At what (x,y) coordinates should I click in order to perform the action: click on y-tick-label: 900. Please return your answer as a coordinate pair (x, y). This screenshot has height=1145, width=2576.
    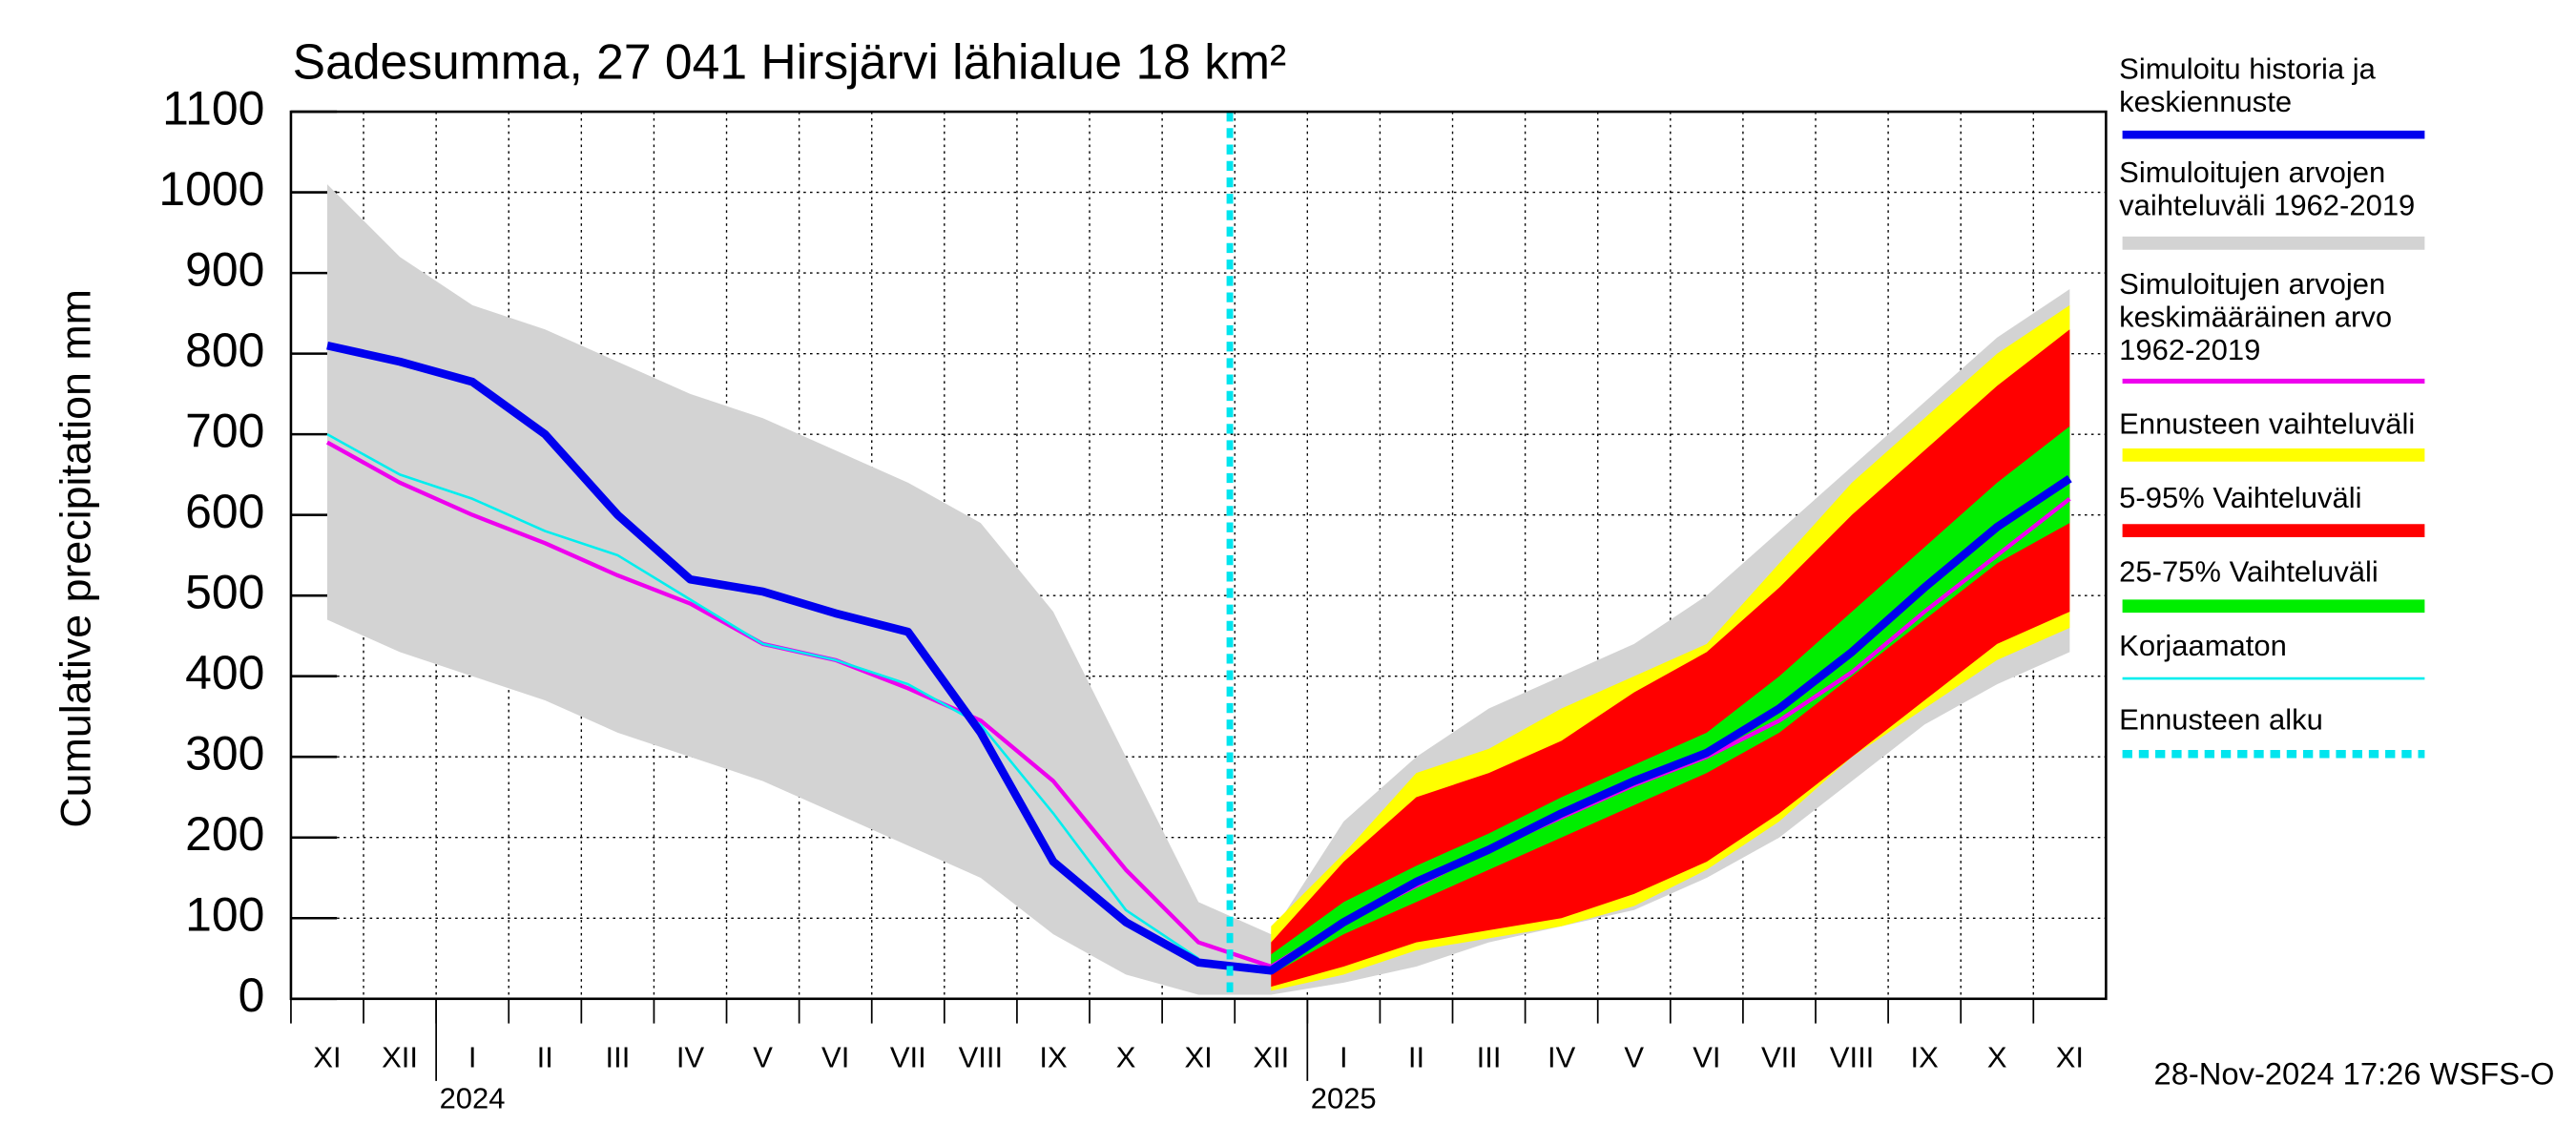
    Looking at the image, I should click on (224, 269).